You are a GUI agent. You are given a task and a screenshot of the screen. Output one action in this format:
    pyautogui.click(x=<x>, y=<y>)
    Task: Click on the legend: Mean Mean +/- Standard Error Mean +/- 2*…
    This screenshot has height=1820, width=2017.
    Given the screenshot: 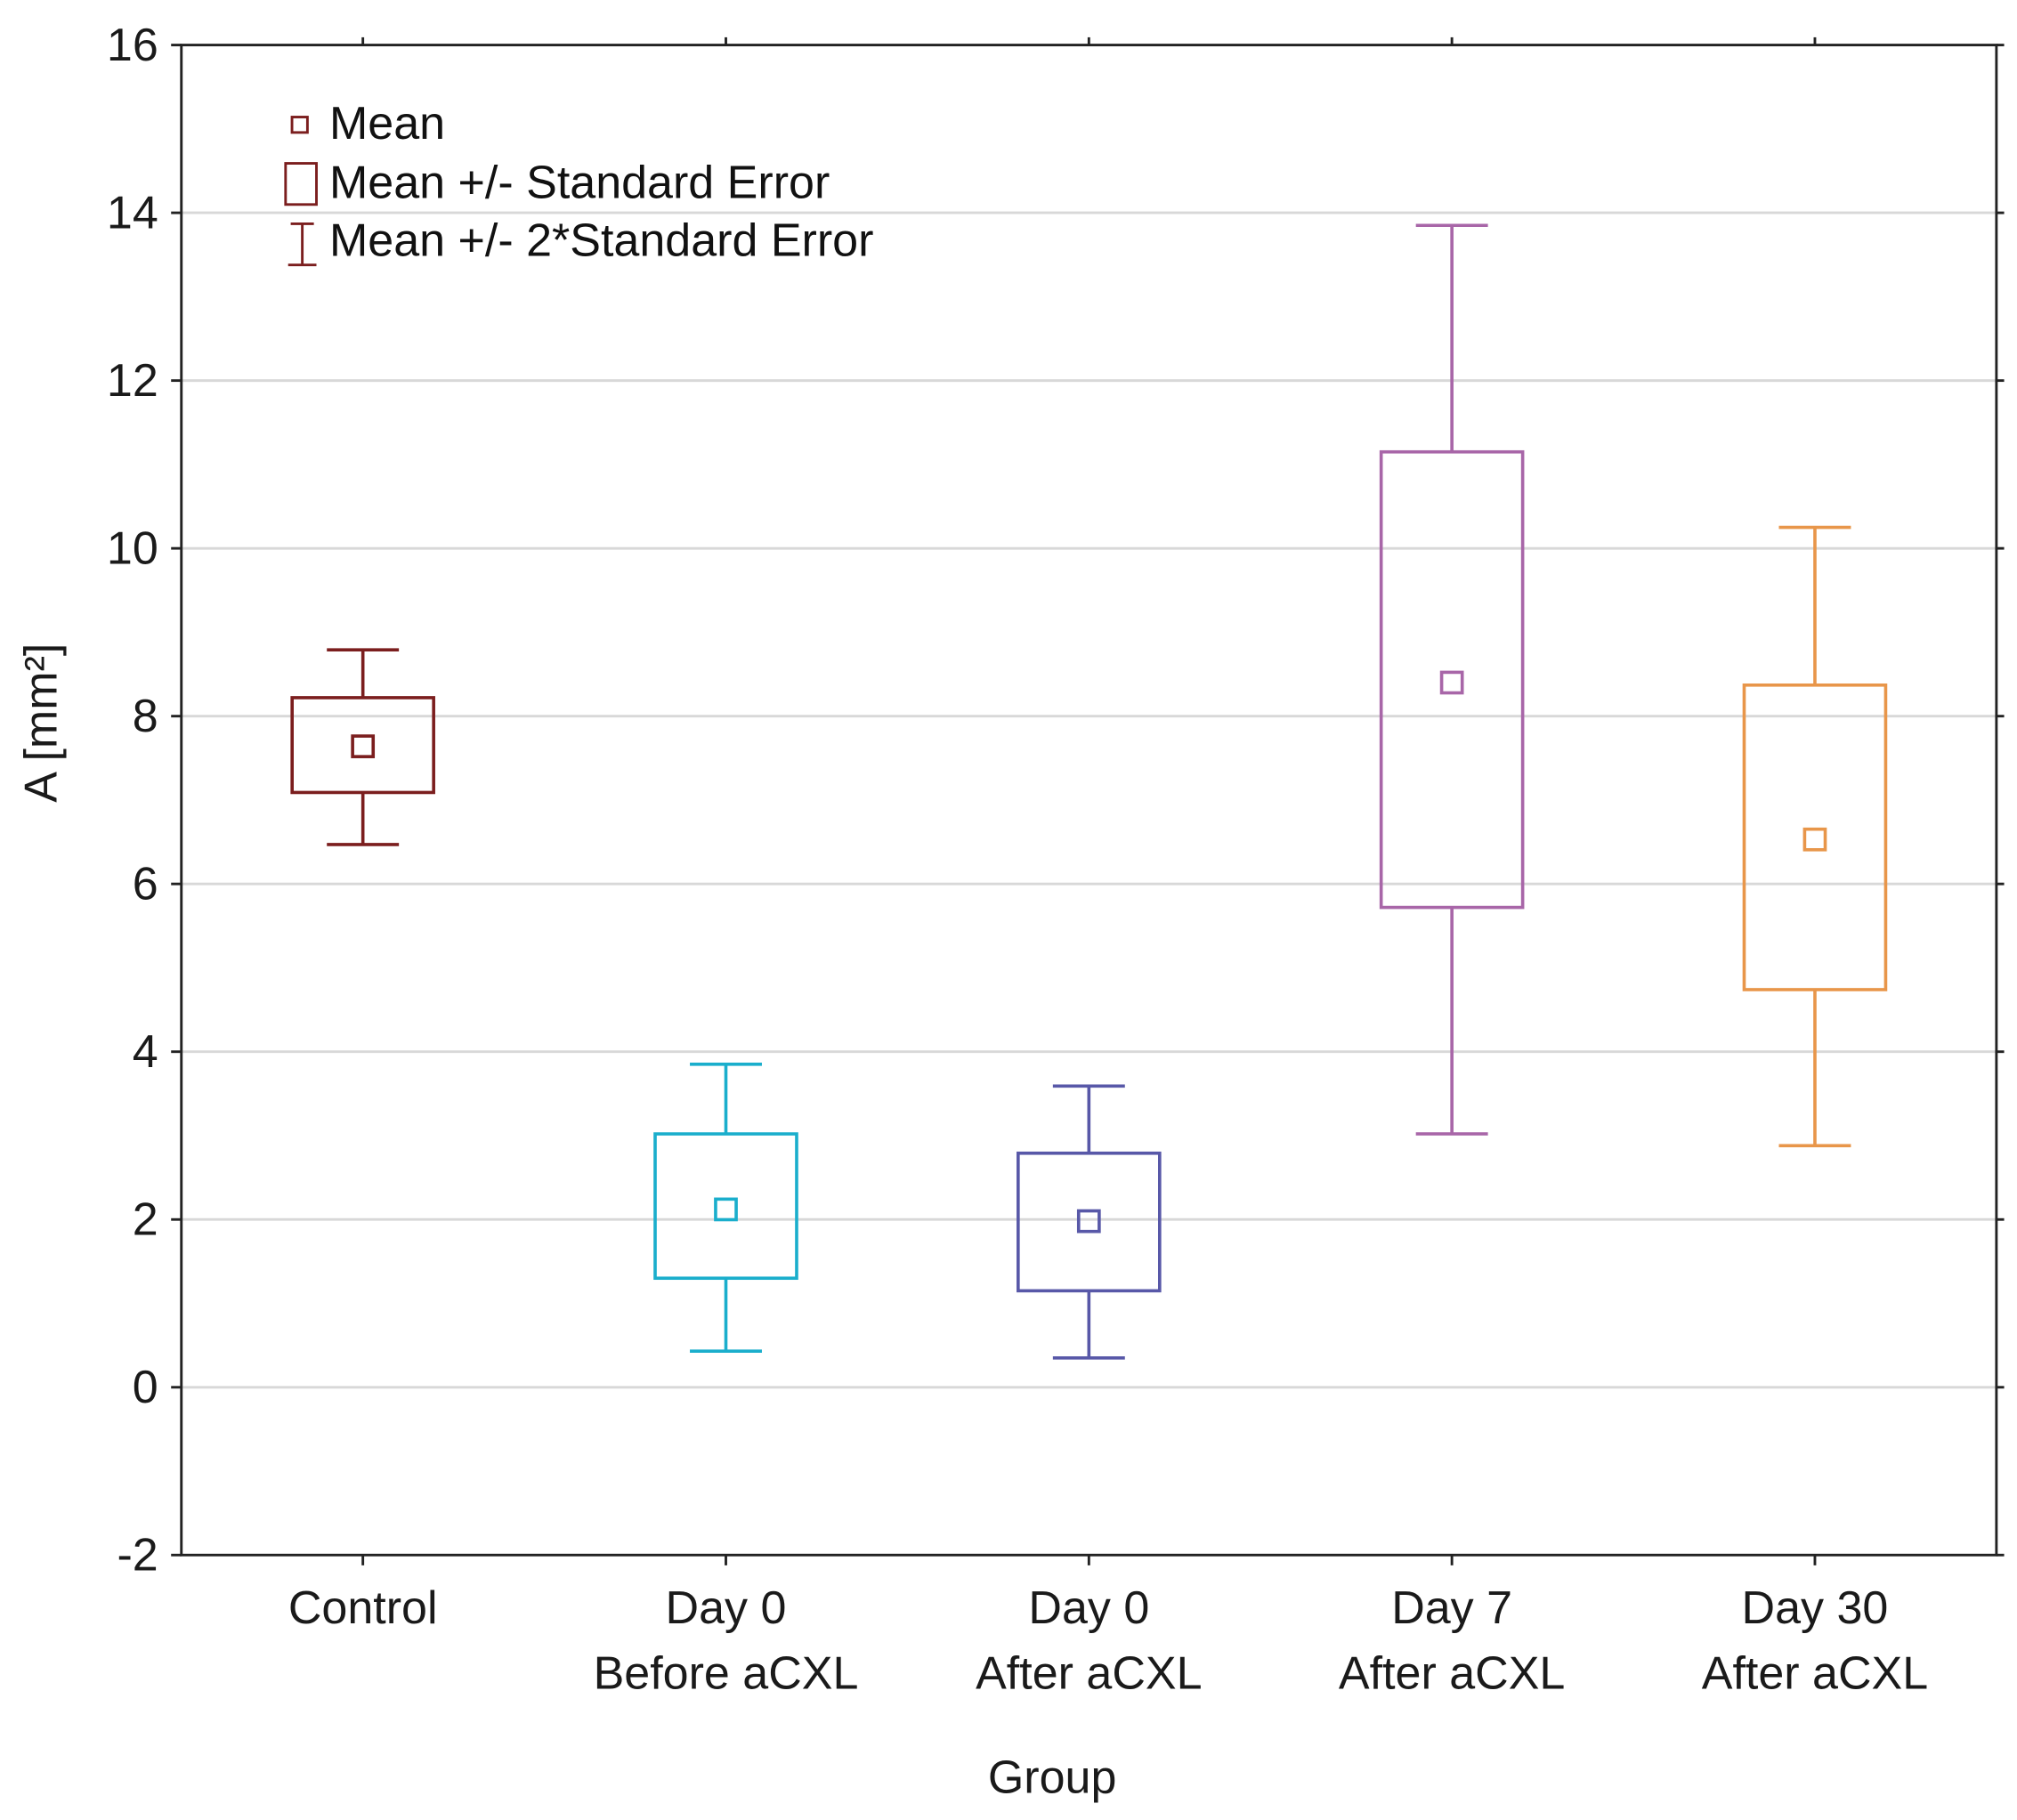 What is the action you would take?
    pyautogui.click(x=578, y=182)
    